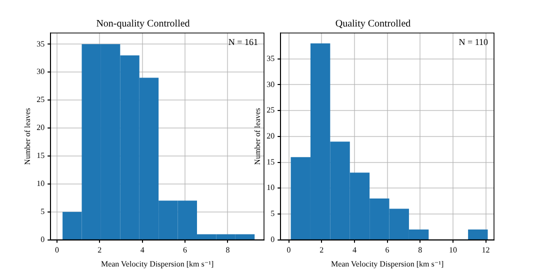  Describe the element at coordinates (452, 250) in the screenshot. I see `x-tick-label: 10` at that location.